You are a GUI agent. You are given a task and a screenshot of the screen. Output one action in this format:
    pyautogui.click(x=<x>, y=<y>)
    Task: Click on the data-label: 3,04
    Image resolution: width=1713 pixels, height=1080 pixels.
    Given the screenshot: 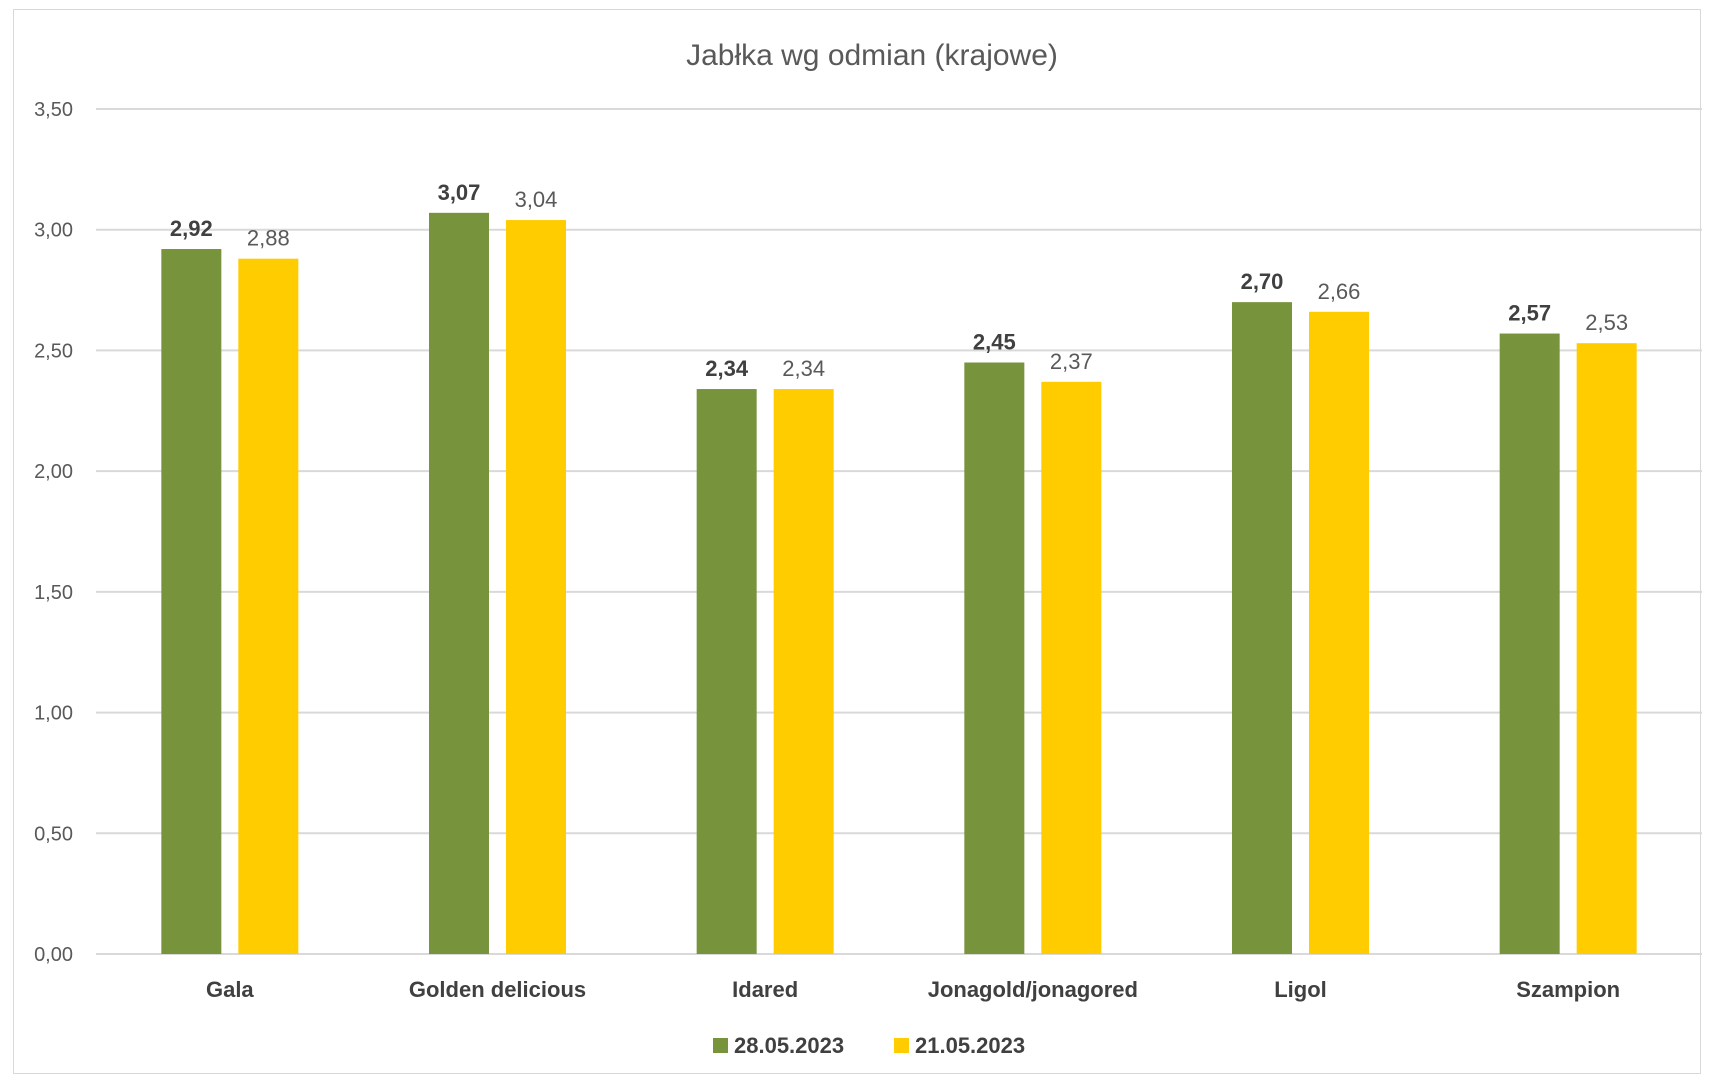 What is the action you would take?
    pyautogui.click(x=536, y=199)
    